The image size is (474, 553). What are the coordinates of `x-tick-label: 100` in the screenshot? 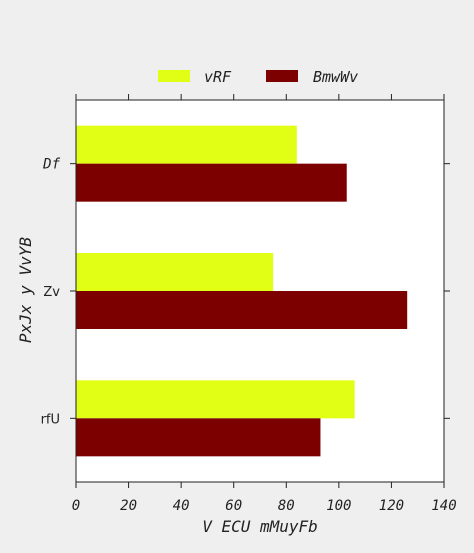 It's located at (338, 506).